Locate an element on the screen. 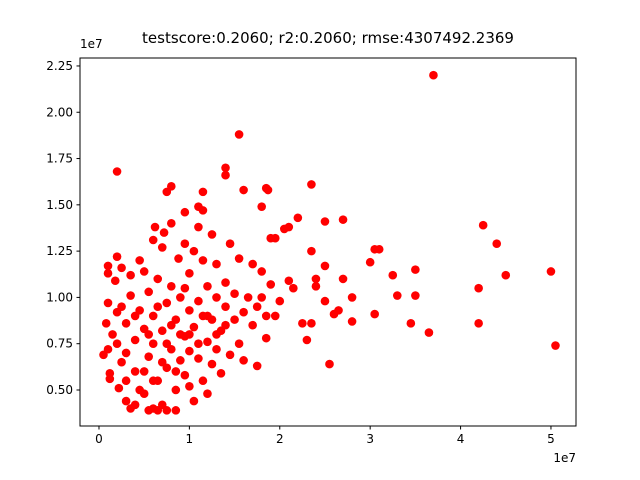  x-tick-label: 5 is located at coordinates (551, 439).